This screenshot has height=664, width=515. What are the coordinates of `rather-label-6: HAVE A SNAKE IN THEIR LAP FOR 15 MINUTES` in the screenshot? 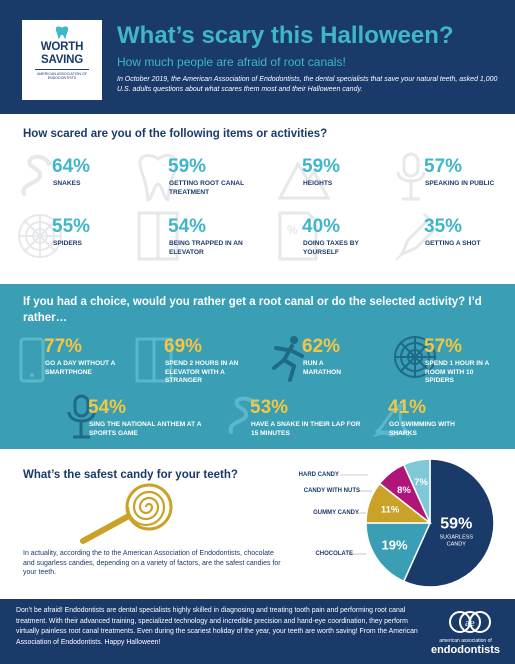 It's located at (306, 429).